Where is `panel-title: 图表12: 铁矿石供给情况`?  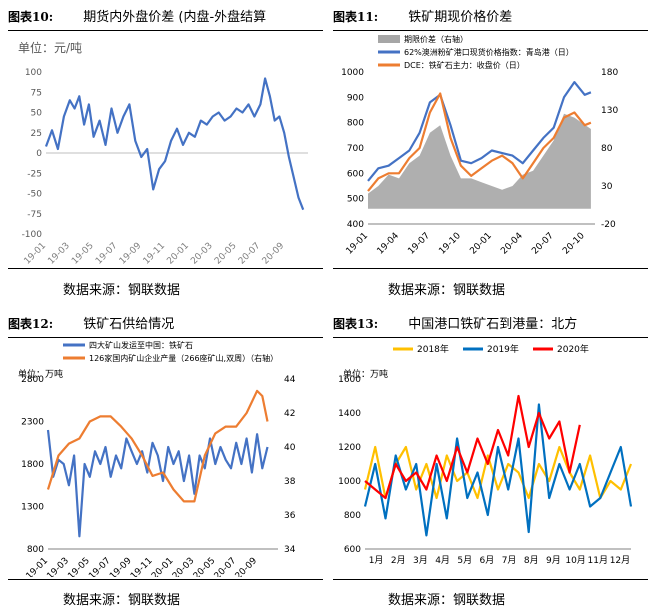 panel-title: 图表12: 铁矿石供给情况 is located at coordinates (91, 324).